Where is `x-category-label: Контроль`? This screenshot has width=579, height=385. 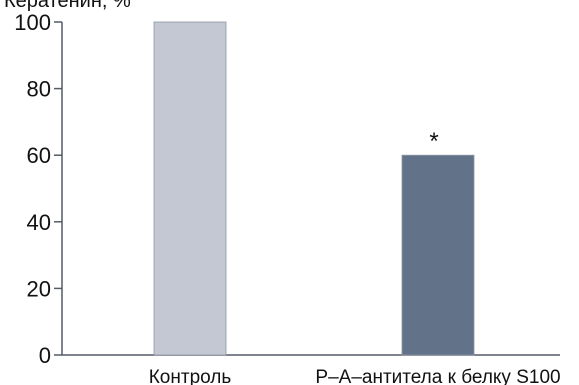
x-category-label: Контроль is located at coordinates (190, 376).